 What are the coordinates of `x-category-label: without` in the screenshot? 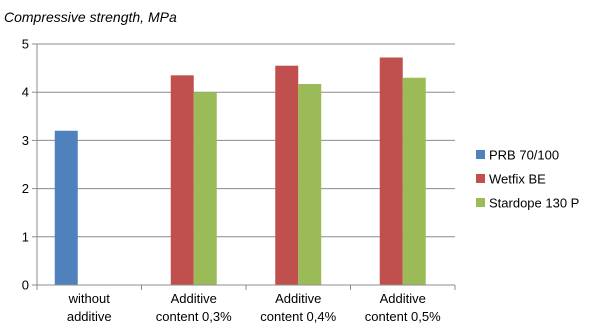 It's located at (89, 298).